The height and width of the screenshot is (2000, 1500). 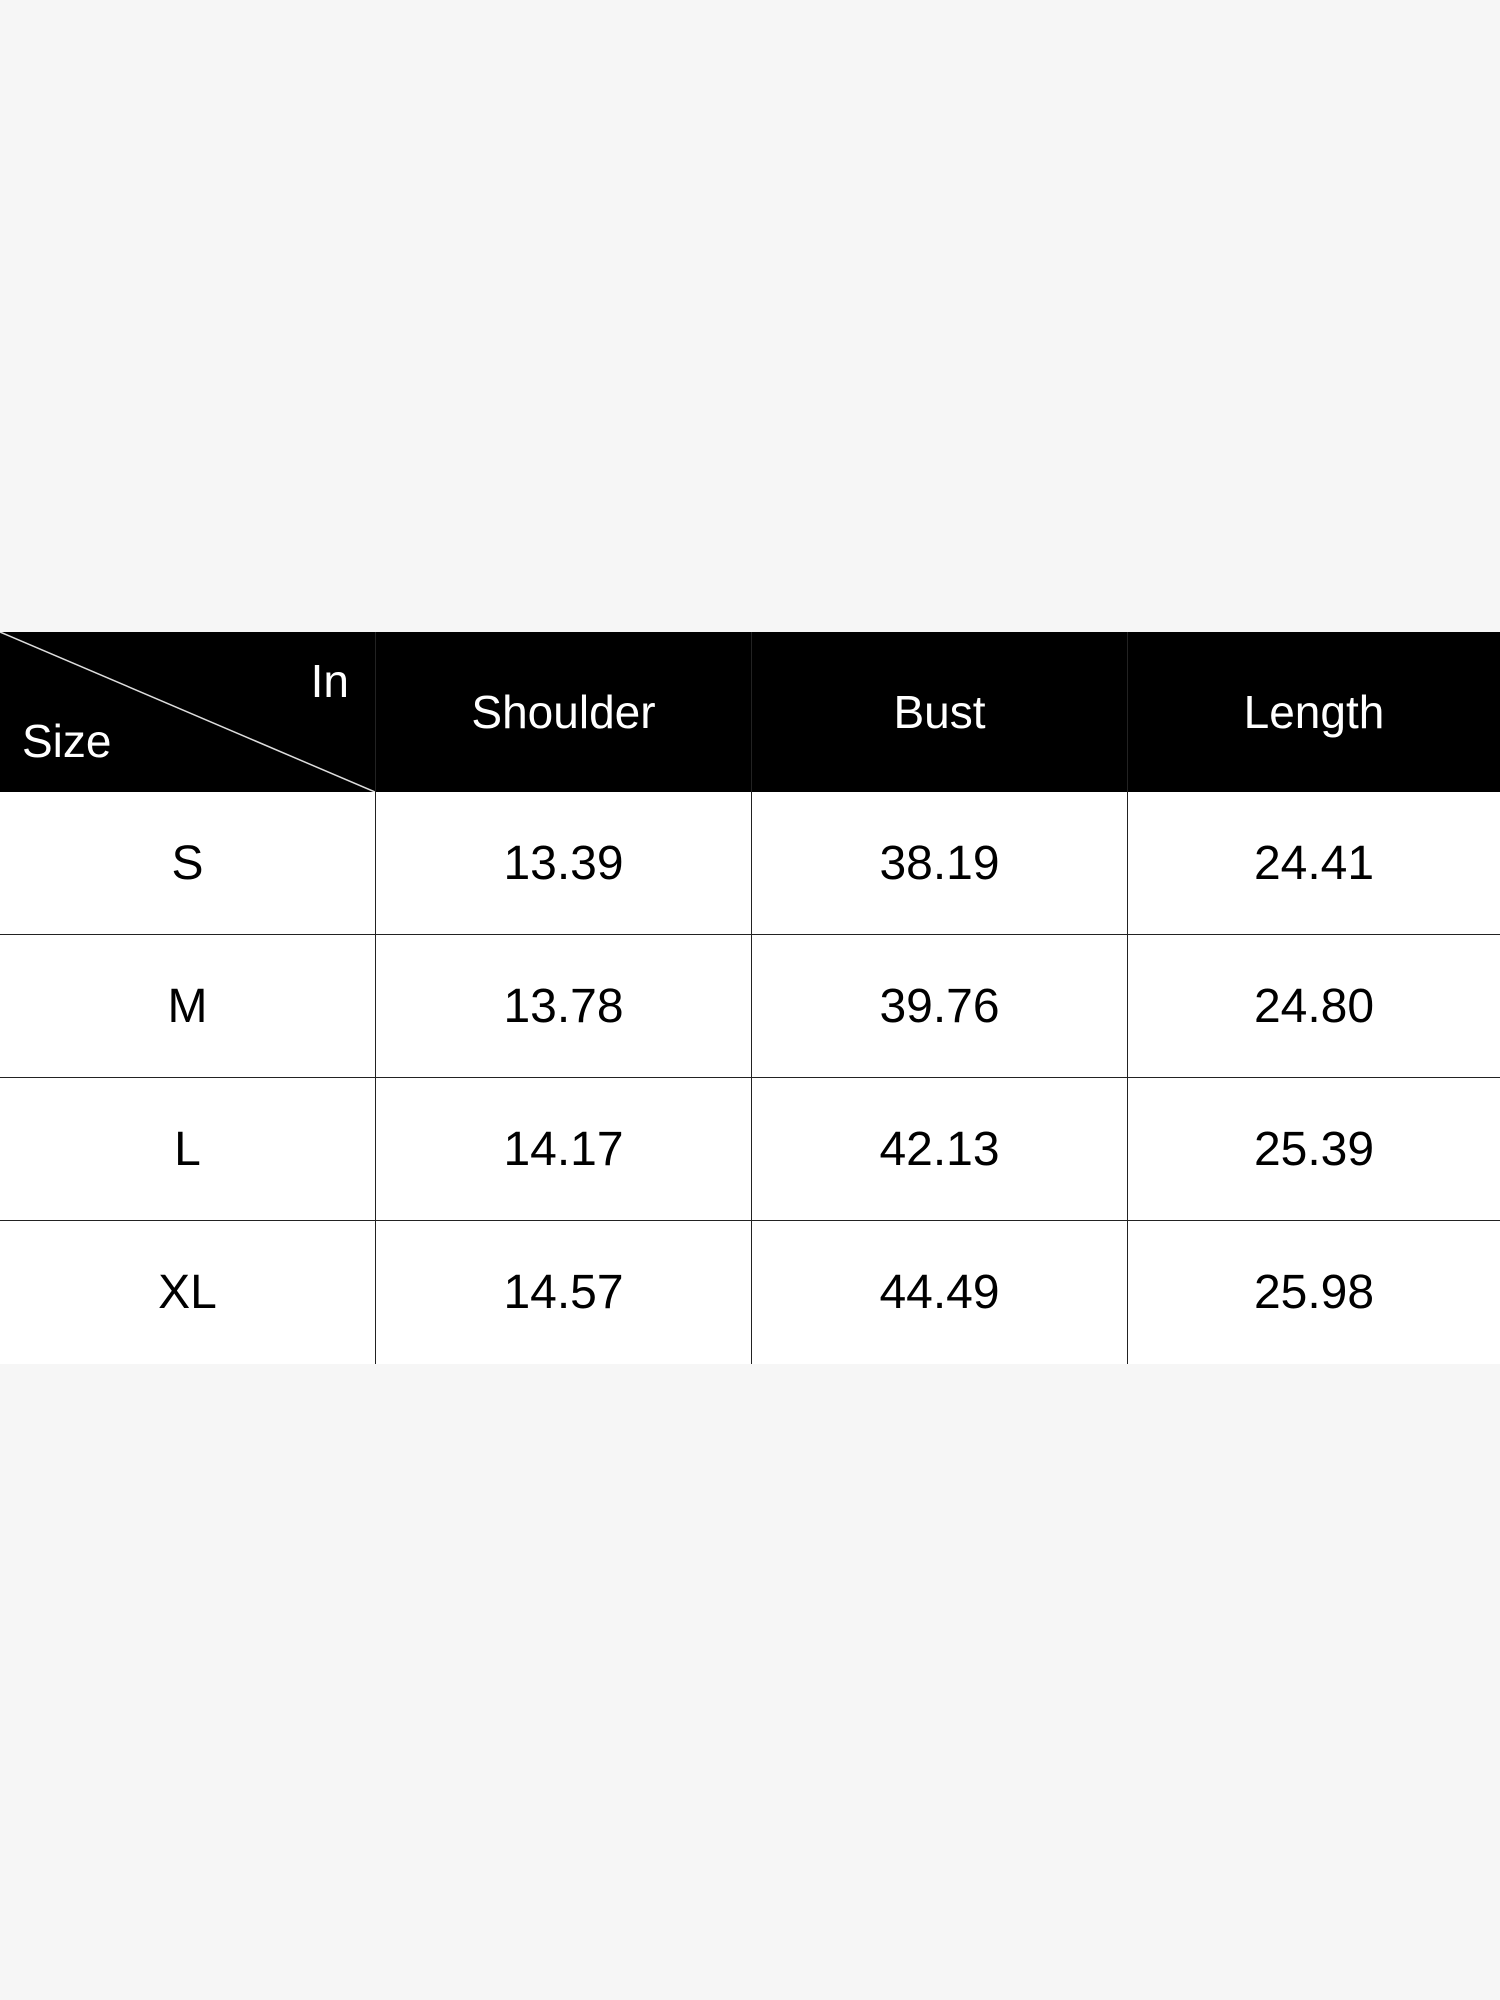 What do you see at coordinates (329, 681) in the screenshot?
I see `unit-label: In` at bounding box center [329, 681].